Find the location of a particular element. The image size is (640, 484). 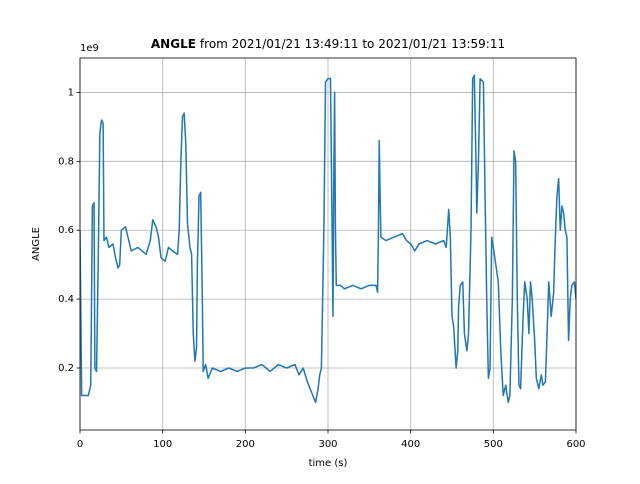

x-tick-label: 500 is located at coordinates (493, 444).